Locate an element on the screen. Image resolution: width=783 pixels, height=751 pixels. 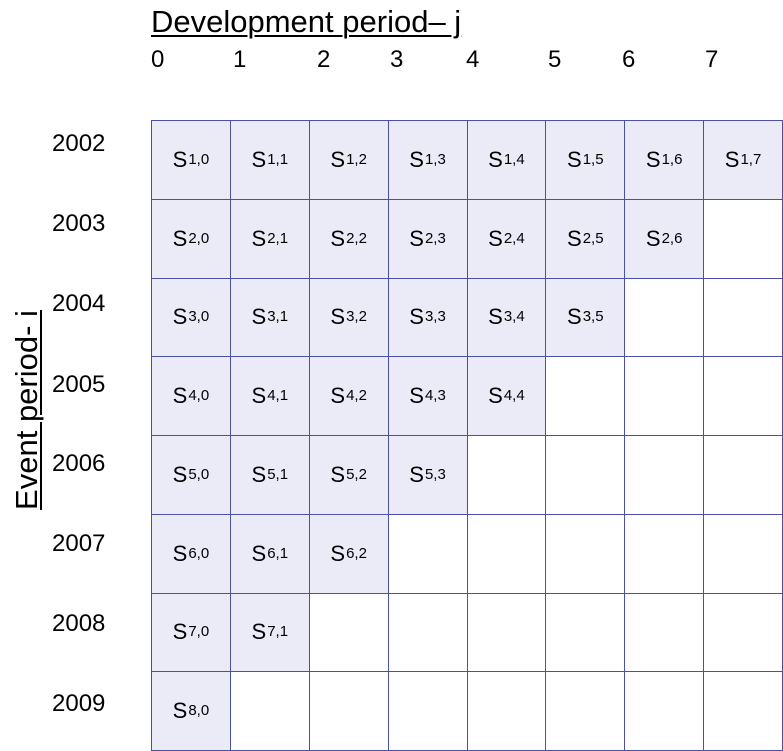
row-label-2009: 2009 is located at coordinates (79, 703).